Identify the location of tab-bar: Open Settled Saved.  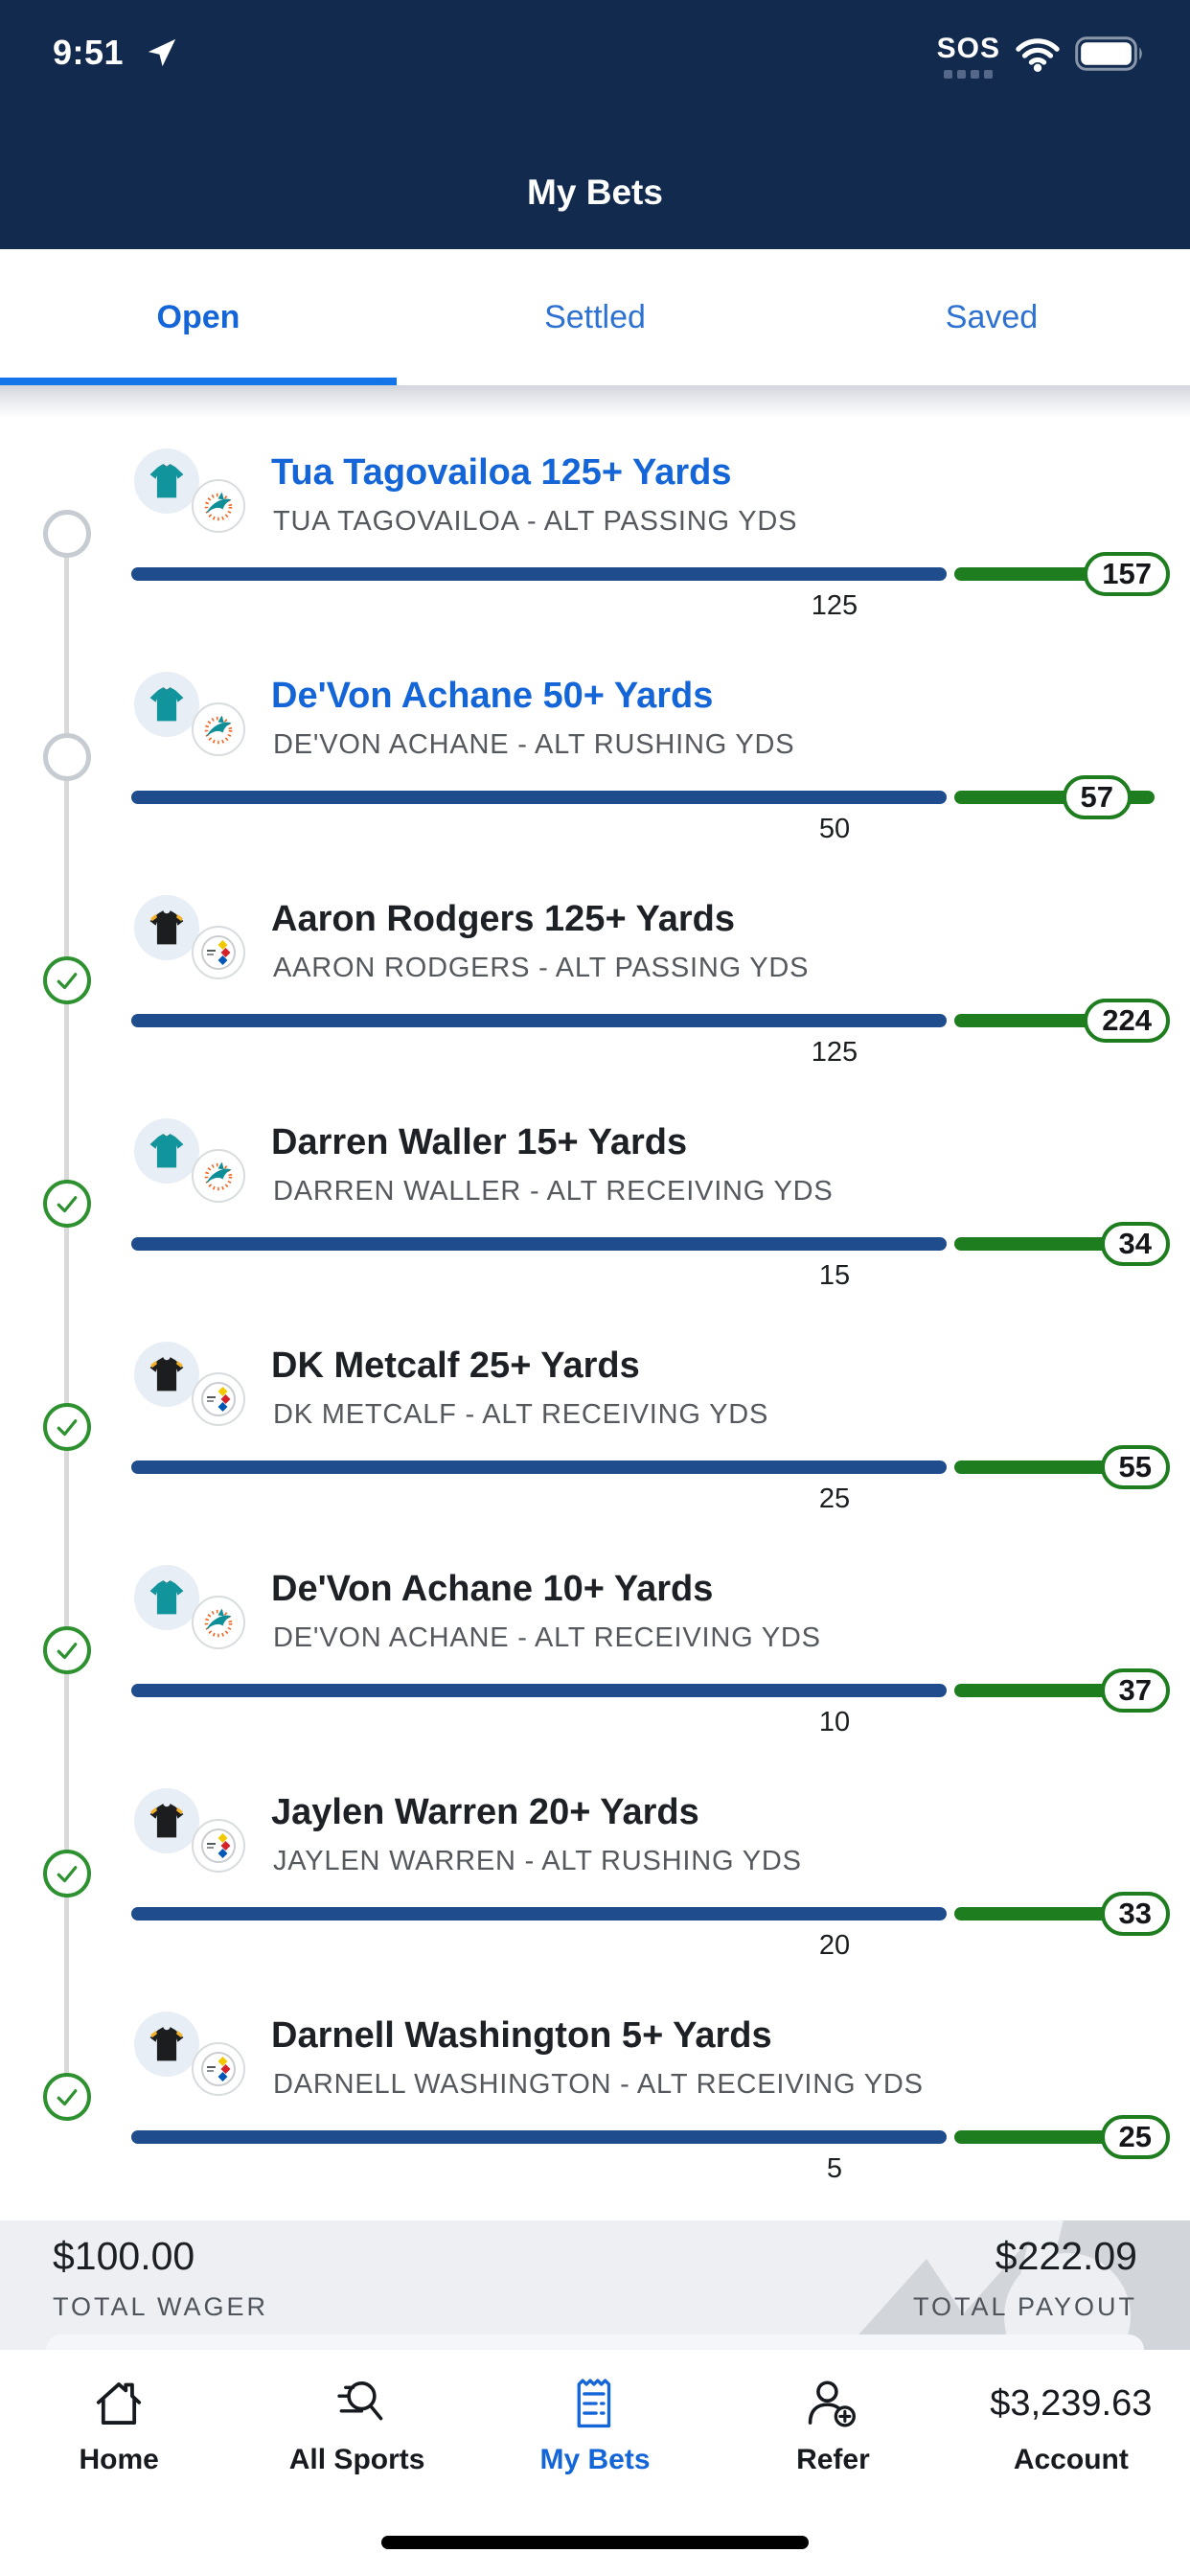
(595, 317).